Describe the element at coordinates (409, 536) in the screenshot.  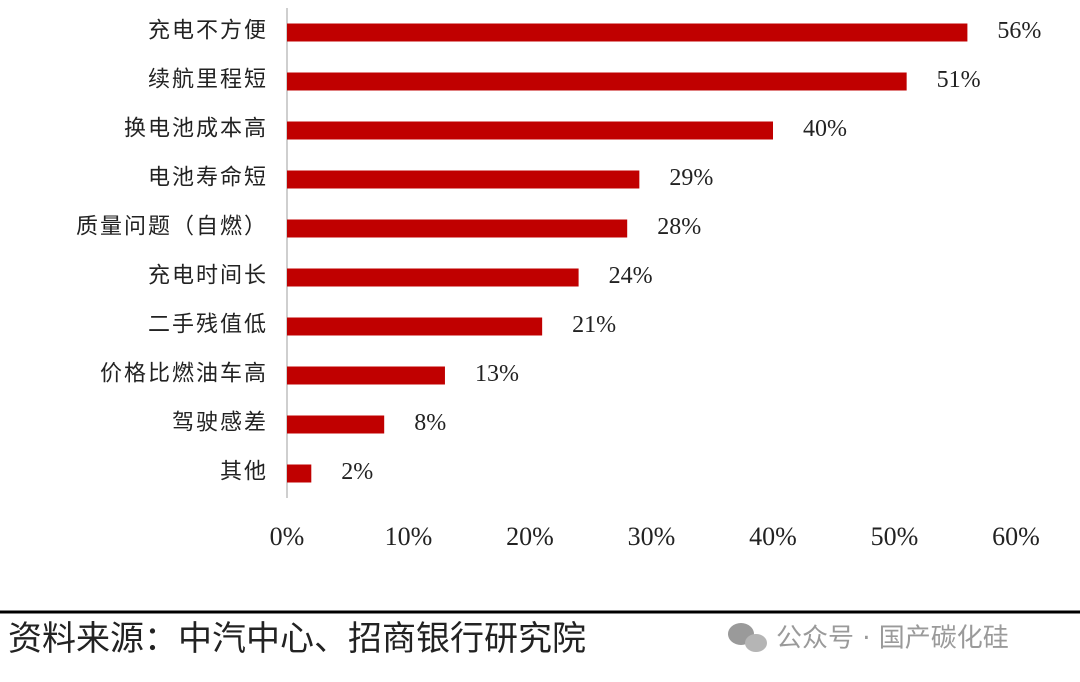
I see `x-tick-label: 10%` at that location.